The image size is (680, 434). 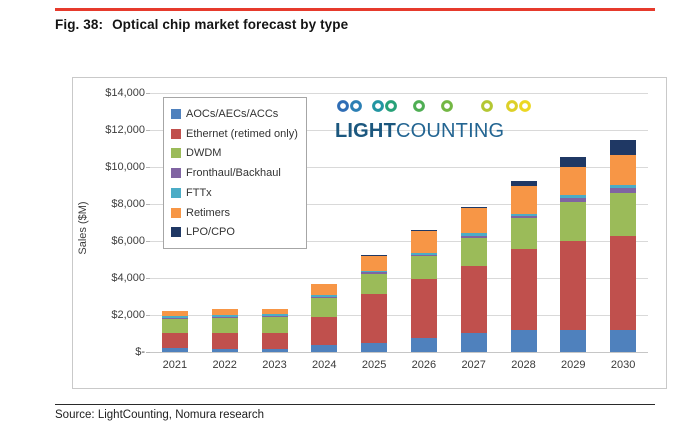 I want to click on logo-word-counting: COUNTING, so click(x=450, y=131).